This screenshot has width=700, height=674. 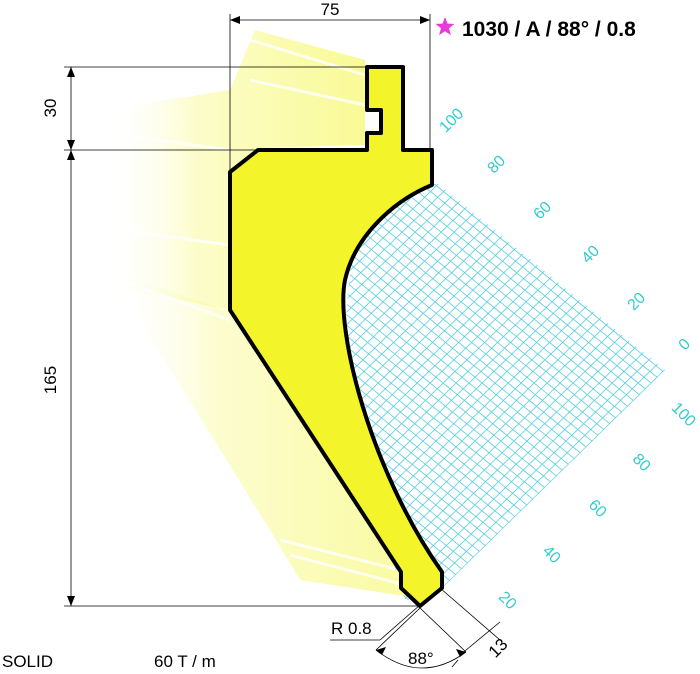 What do you see at coordinates (330, 9) in the screenshot?
I see `width-label: 75` at bounding box center [330, 9].